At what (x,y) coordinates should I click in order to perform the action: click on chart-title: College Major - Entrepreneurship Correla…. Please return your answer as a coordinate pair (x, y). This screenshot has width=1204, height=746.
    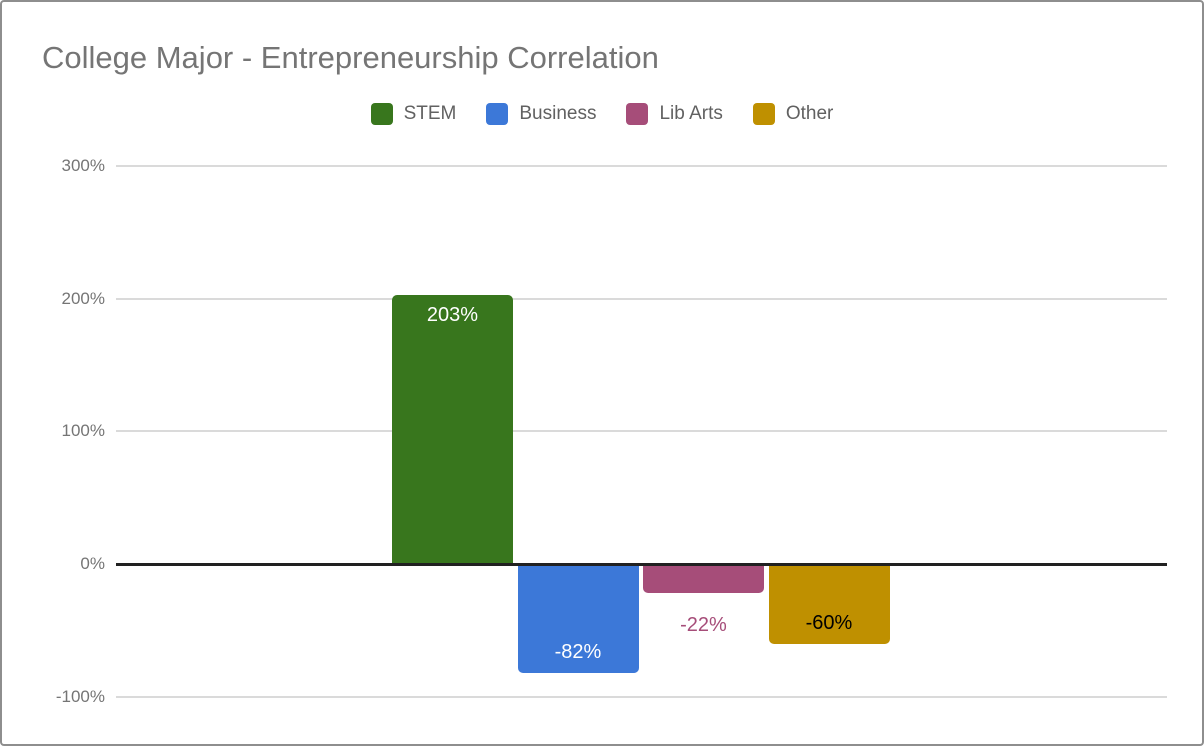
    Looking at the image, I should click on (350, 57).